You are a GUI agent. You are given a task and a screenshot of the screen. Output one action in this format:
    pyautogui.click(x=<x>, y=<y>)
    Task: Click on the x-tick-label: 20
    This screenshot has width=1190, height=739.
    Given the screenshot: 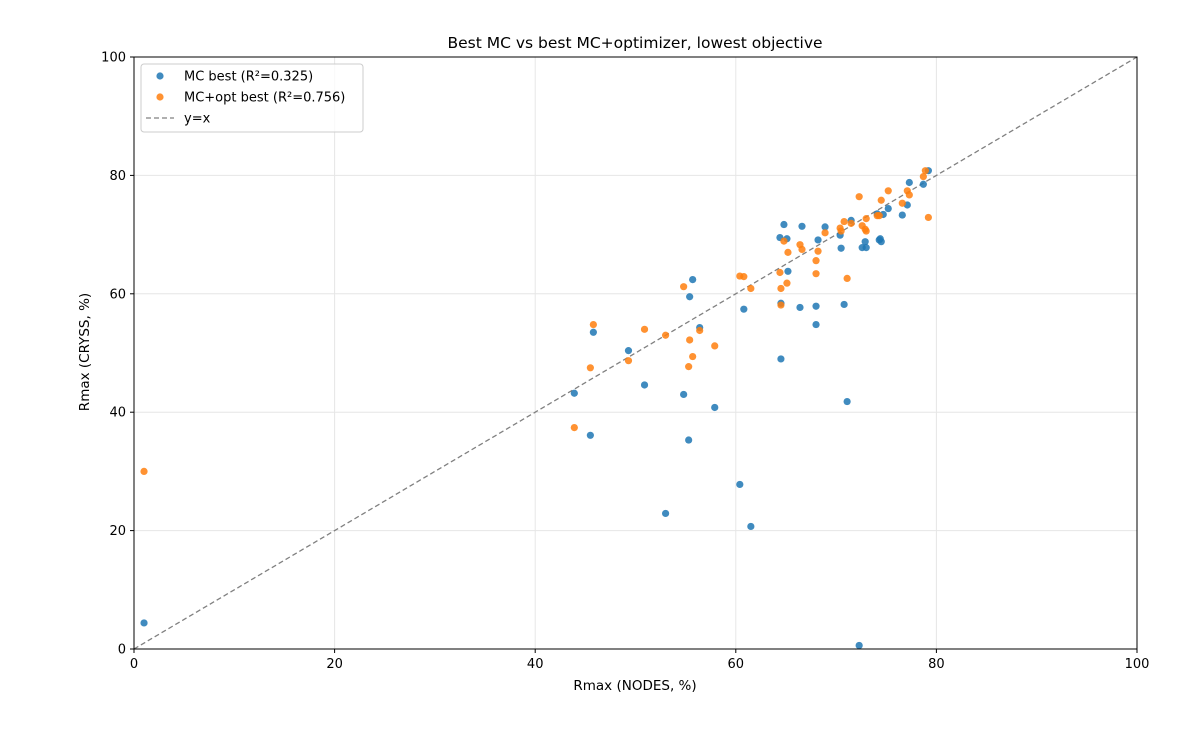 What is the action you would take?
    pyautogui.click(x=334, y=664)
    